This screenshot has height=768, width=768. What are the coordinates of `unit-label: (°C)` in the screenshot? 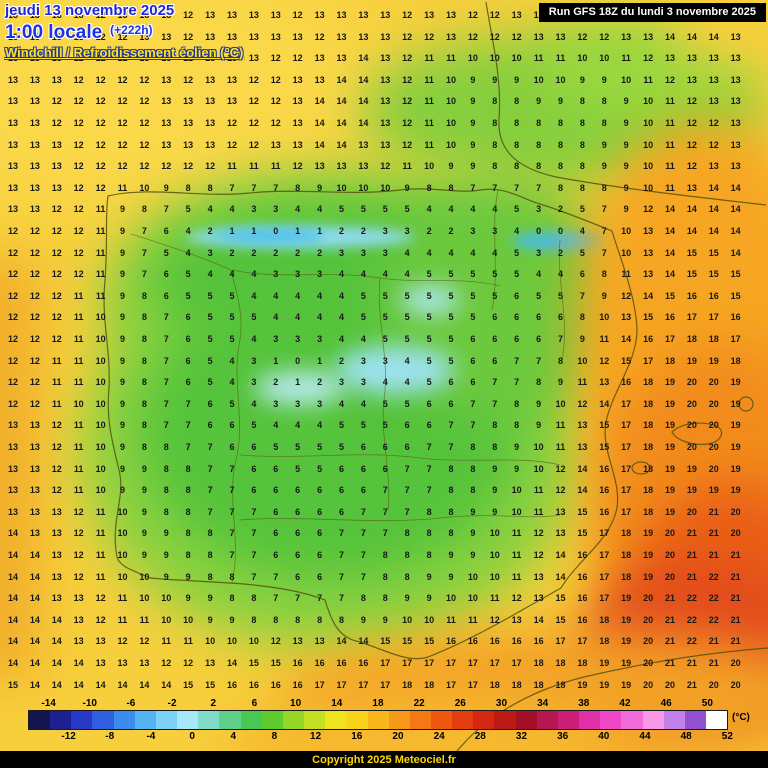 It's located at (741, 717).